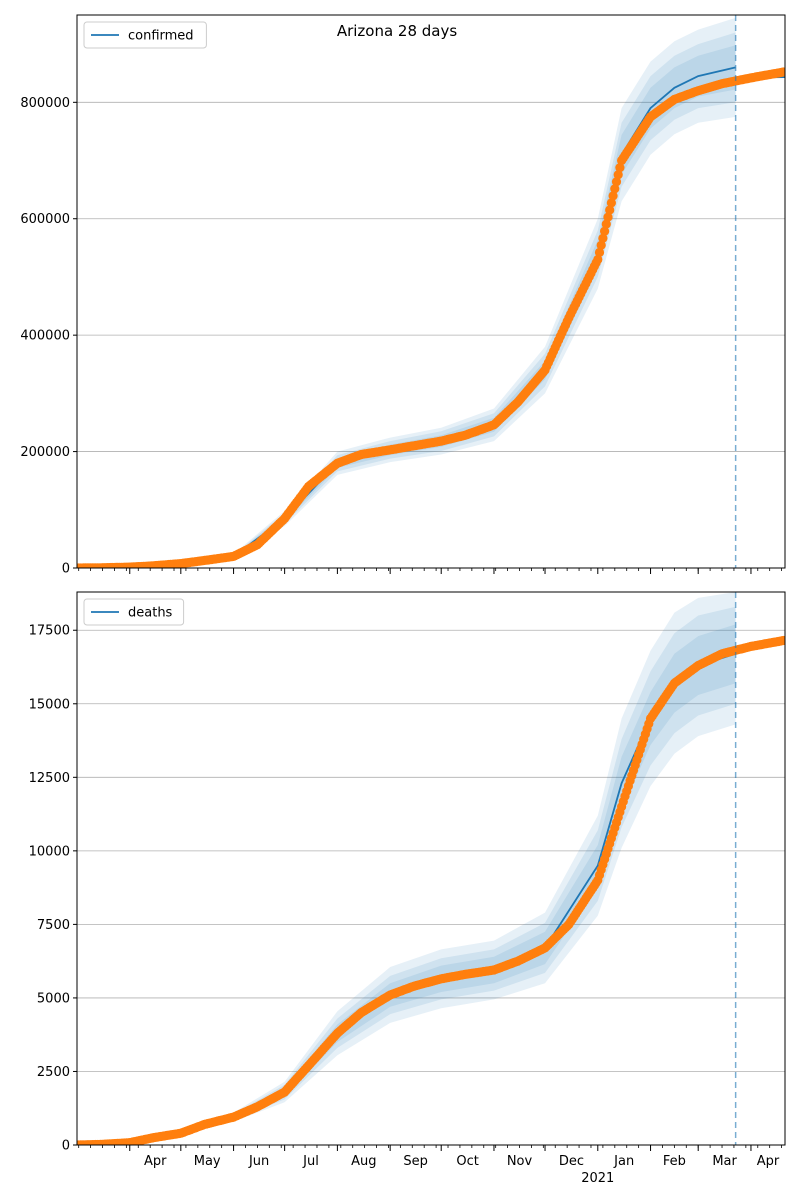 Image resolution: width=800 pixels, height=1200 pixels. I want to click on y-tick-label: 12500, so click(49, 778).